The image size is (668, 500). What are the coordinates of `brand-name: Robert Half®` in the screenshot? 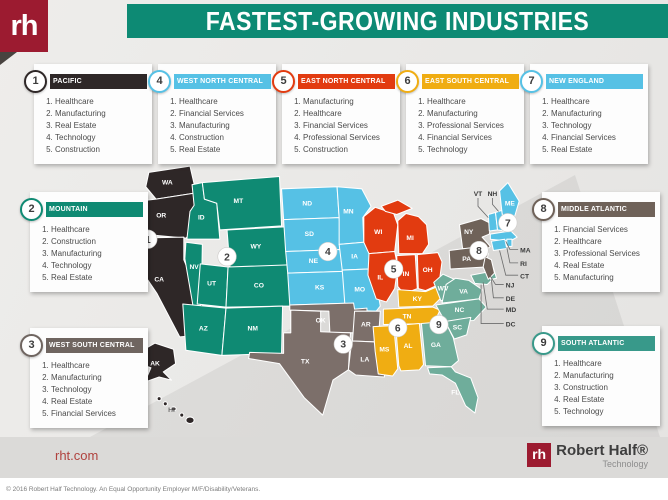 It's located at (602, 450).